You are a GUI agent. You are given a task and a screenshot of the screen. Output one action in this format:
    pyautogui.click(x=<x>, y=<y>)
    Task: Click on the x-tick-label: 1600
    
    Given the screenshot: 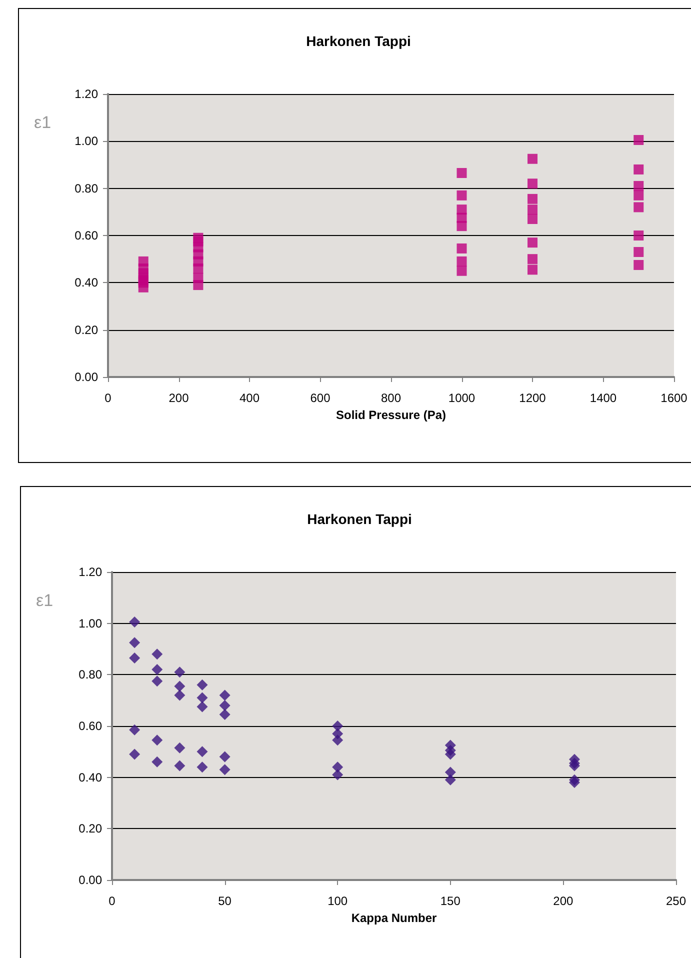 What is the action you would take?
    pyautogui.click(x=674, y=398)
    